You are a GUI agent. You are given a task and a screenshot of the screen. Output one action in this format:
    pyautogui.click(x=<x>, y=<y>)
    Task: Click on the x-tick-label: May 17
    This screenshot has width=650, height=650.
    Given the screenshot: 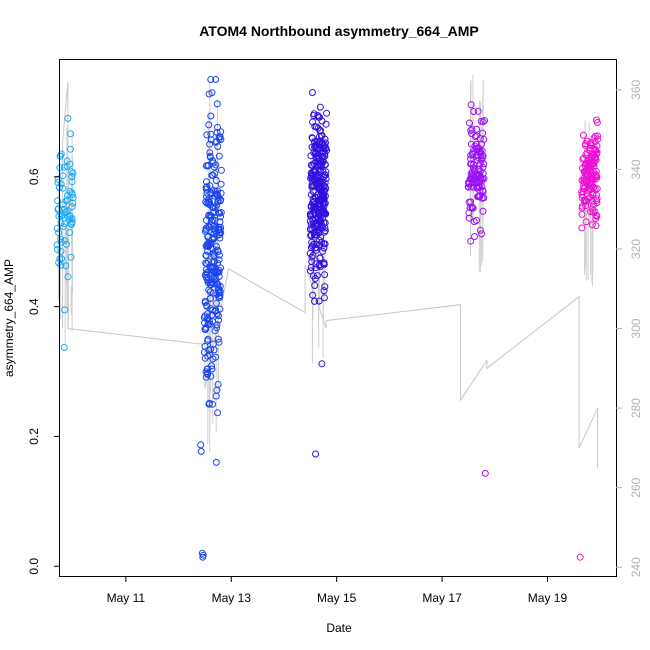 What is the action you would take?
    pyautogui.click(x=442, y=598)
    